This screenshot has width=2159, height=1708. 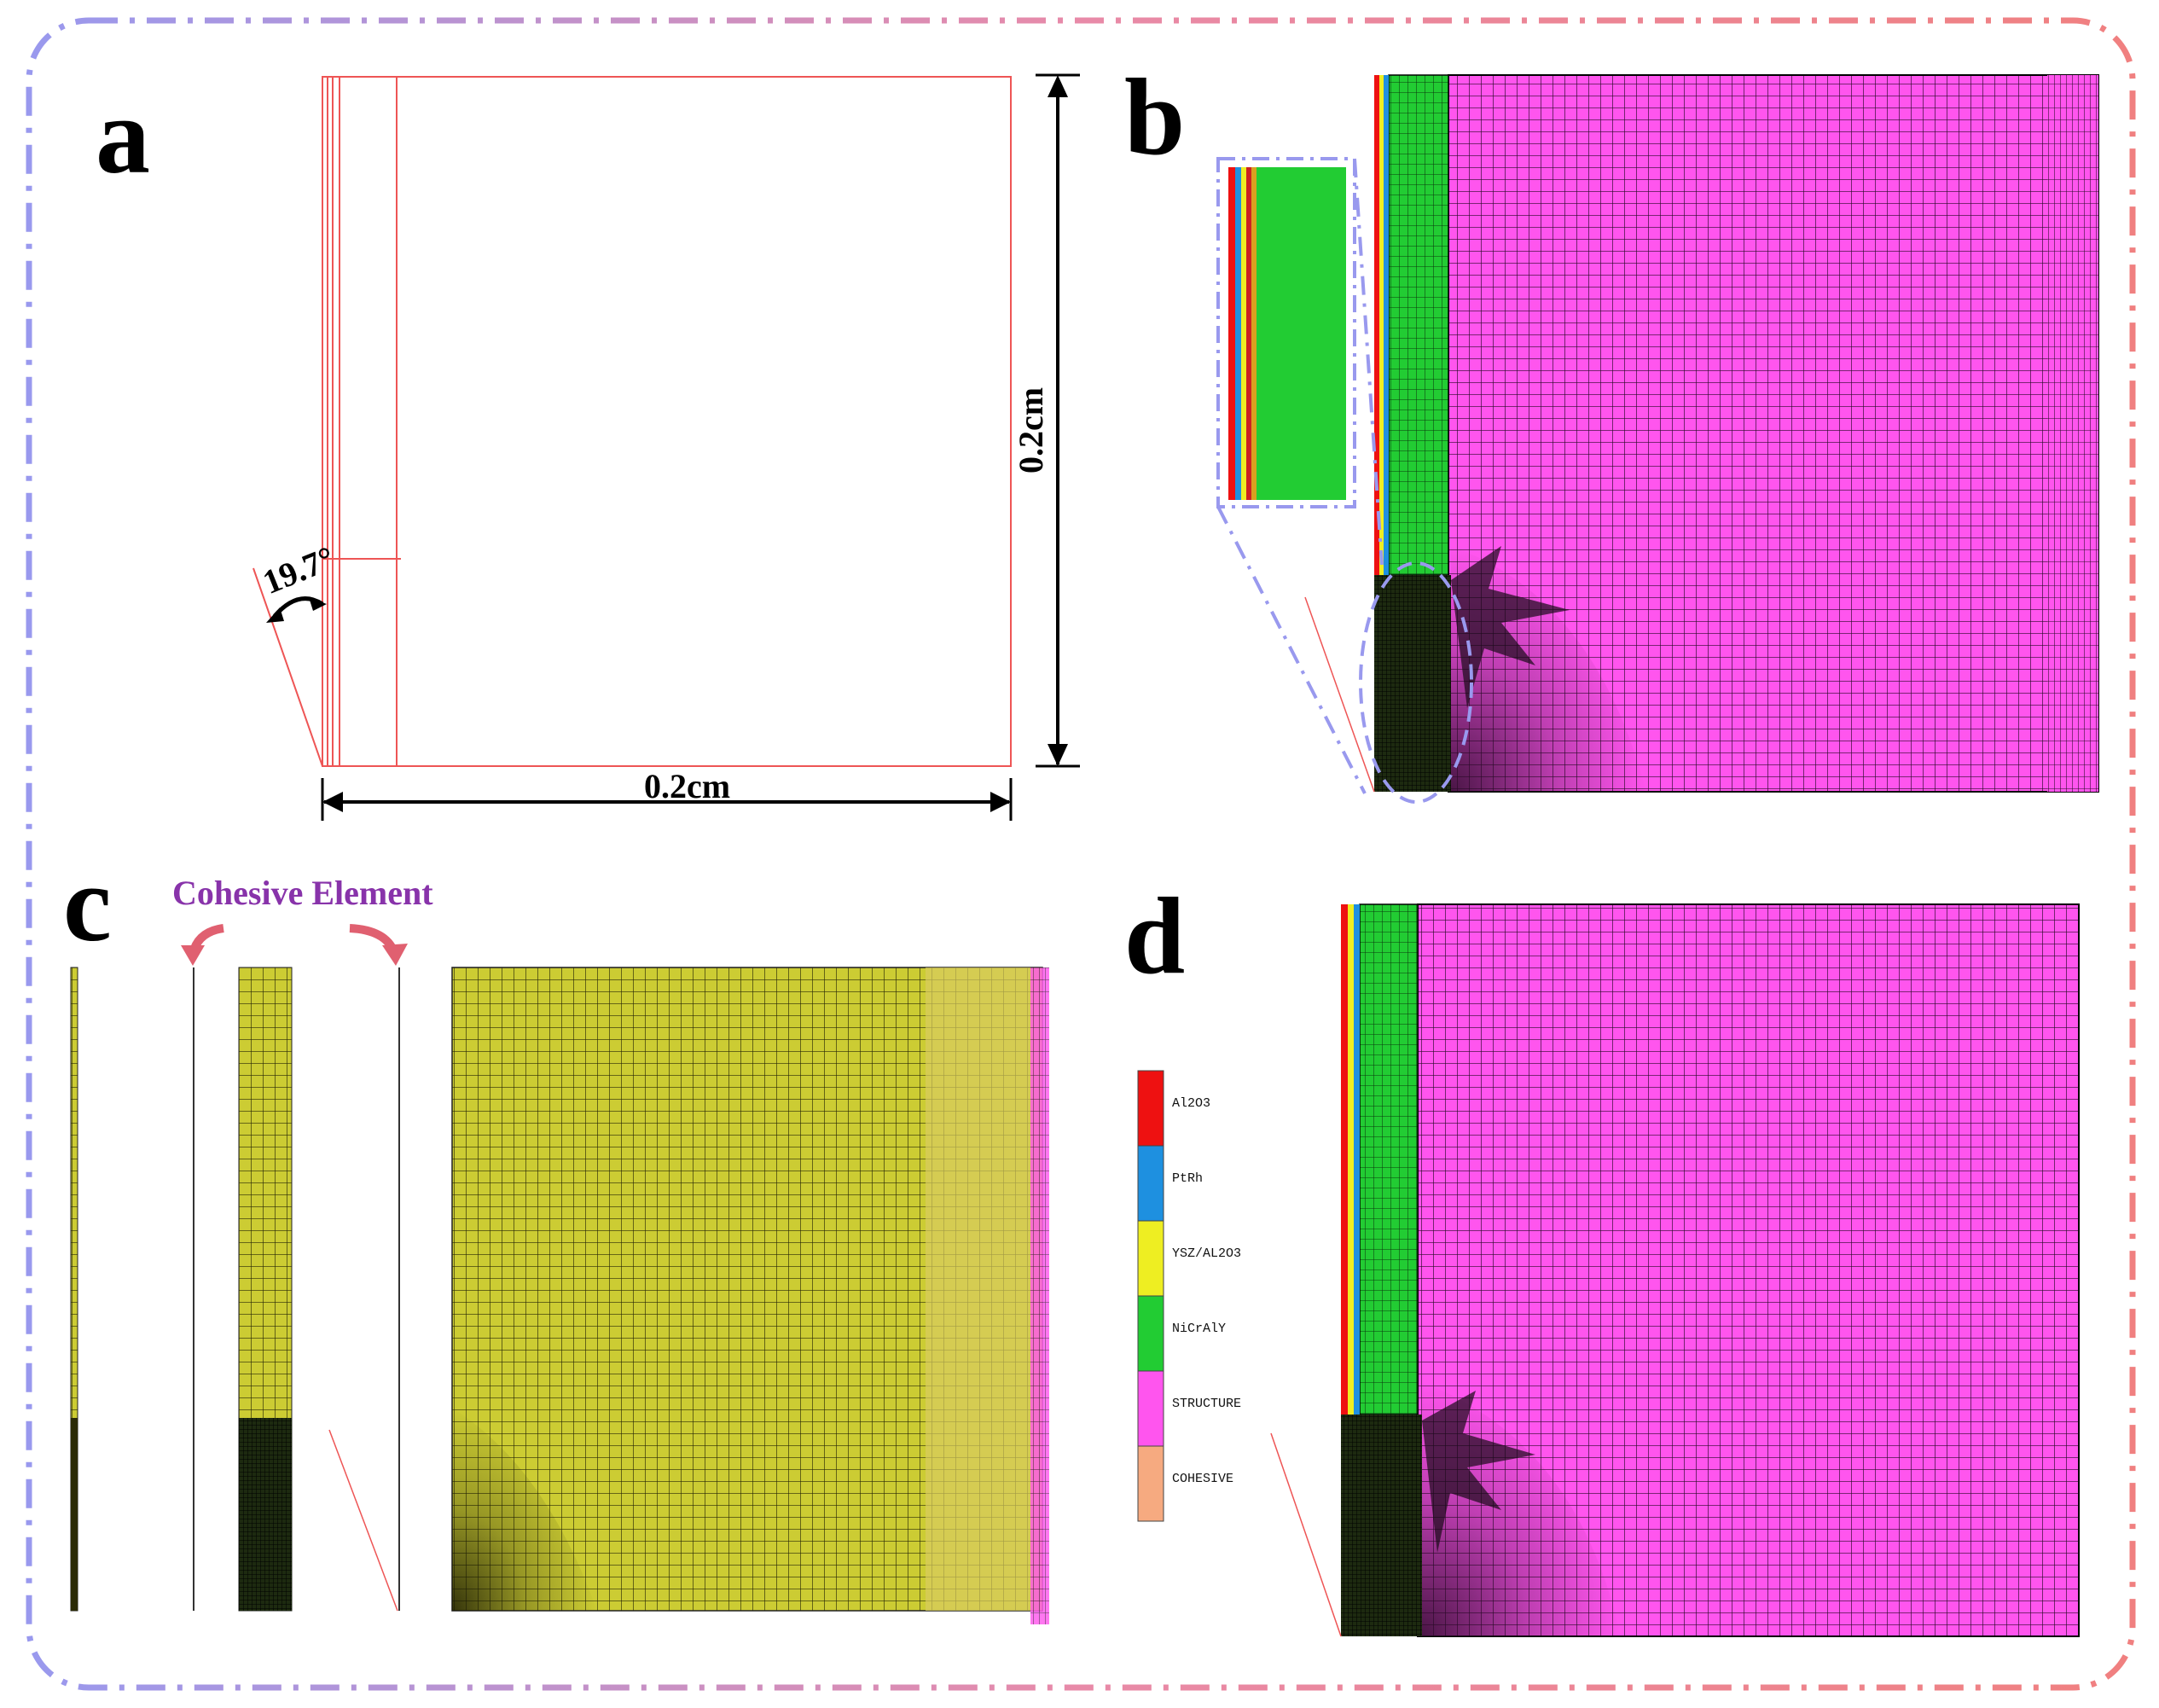 I want to click on domain-square, so click(x=667, y=422).